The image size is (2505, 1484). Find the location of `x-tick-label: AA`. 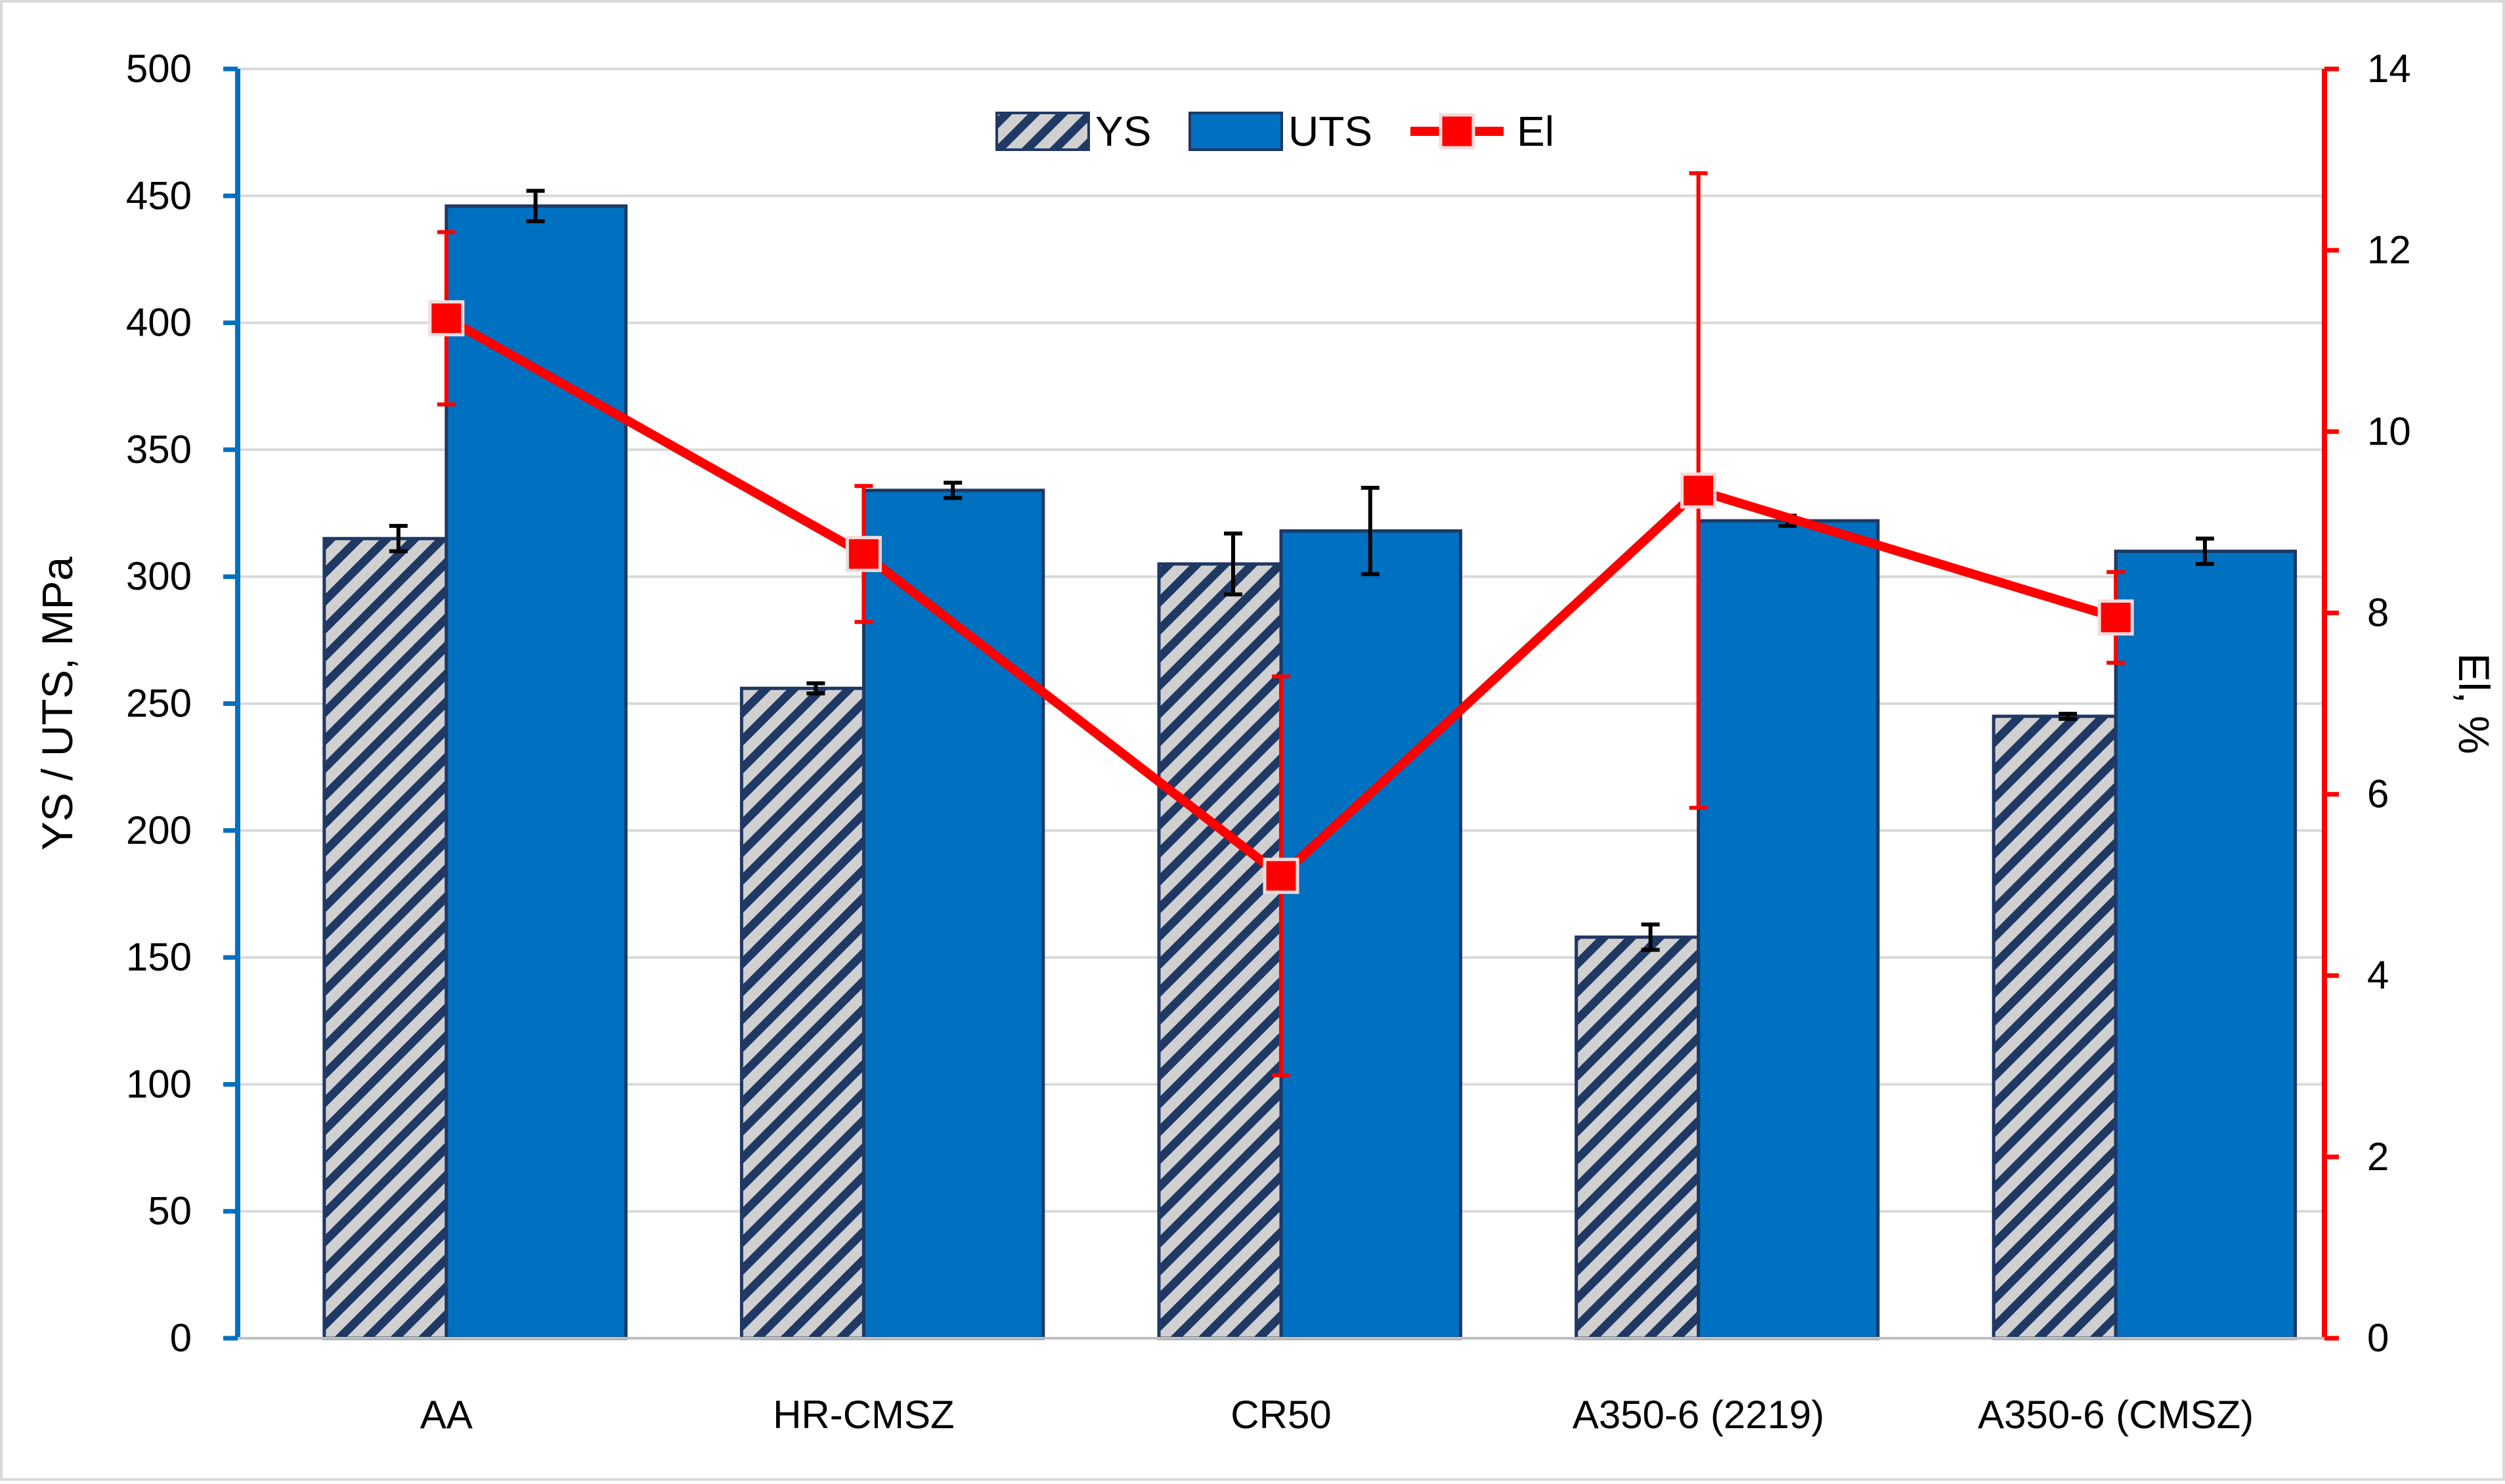

x-tick-label: AA is located at coordinates (446, 1415).